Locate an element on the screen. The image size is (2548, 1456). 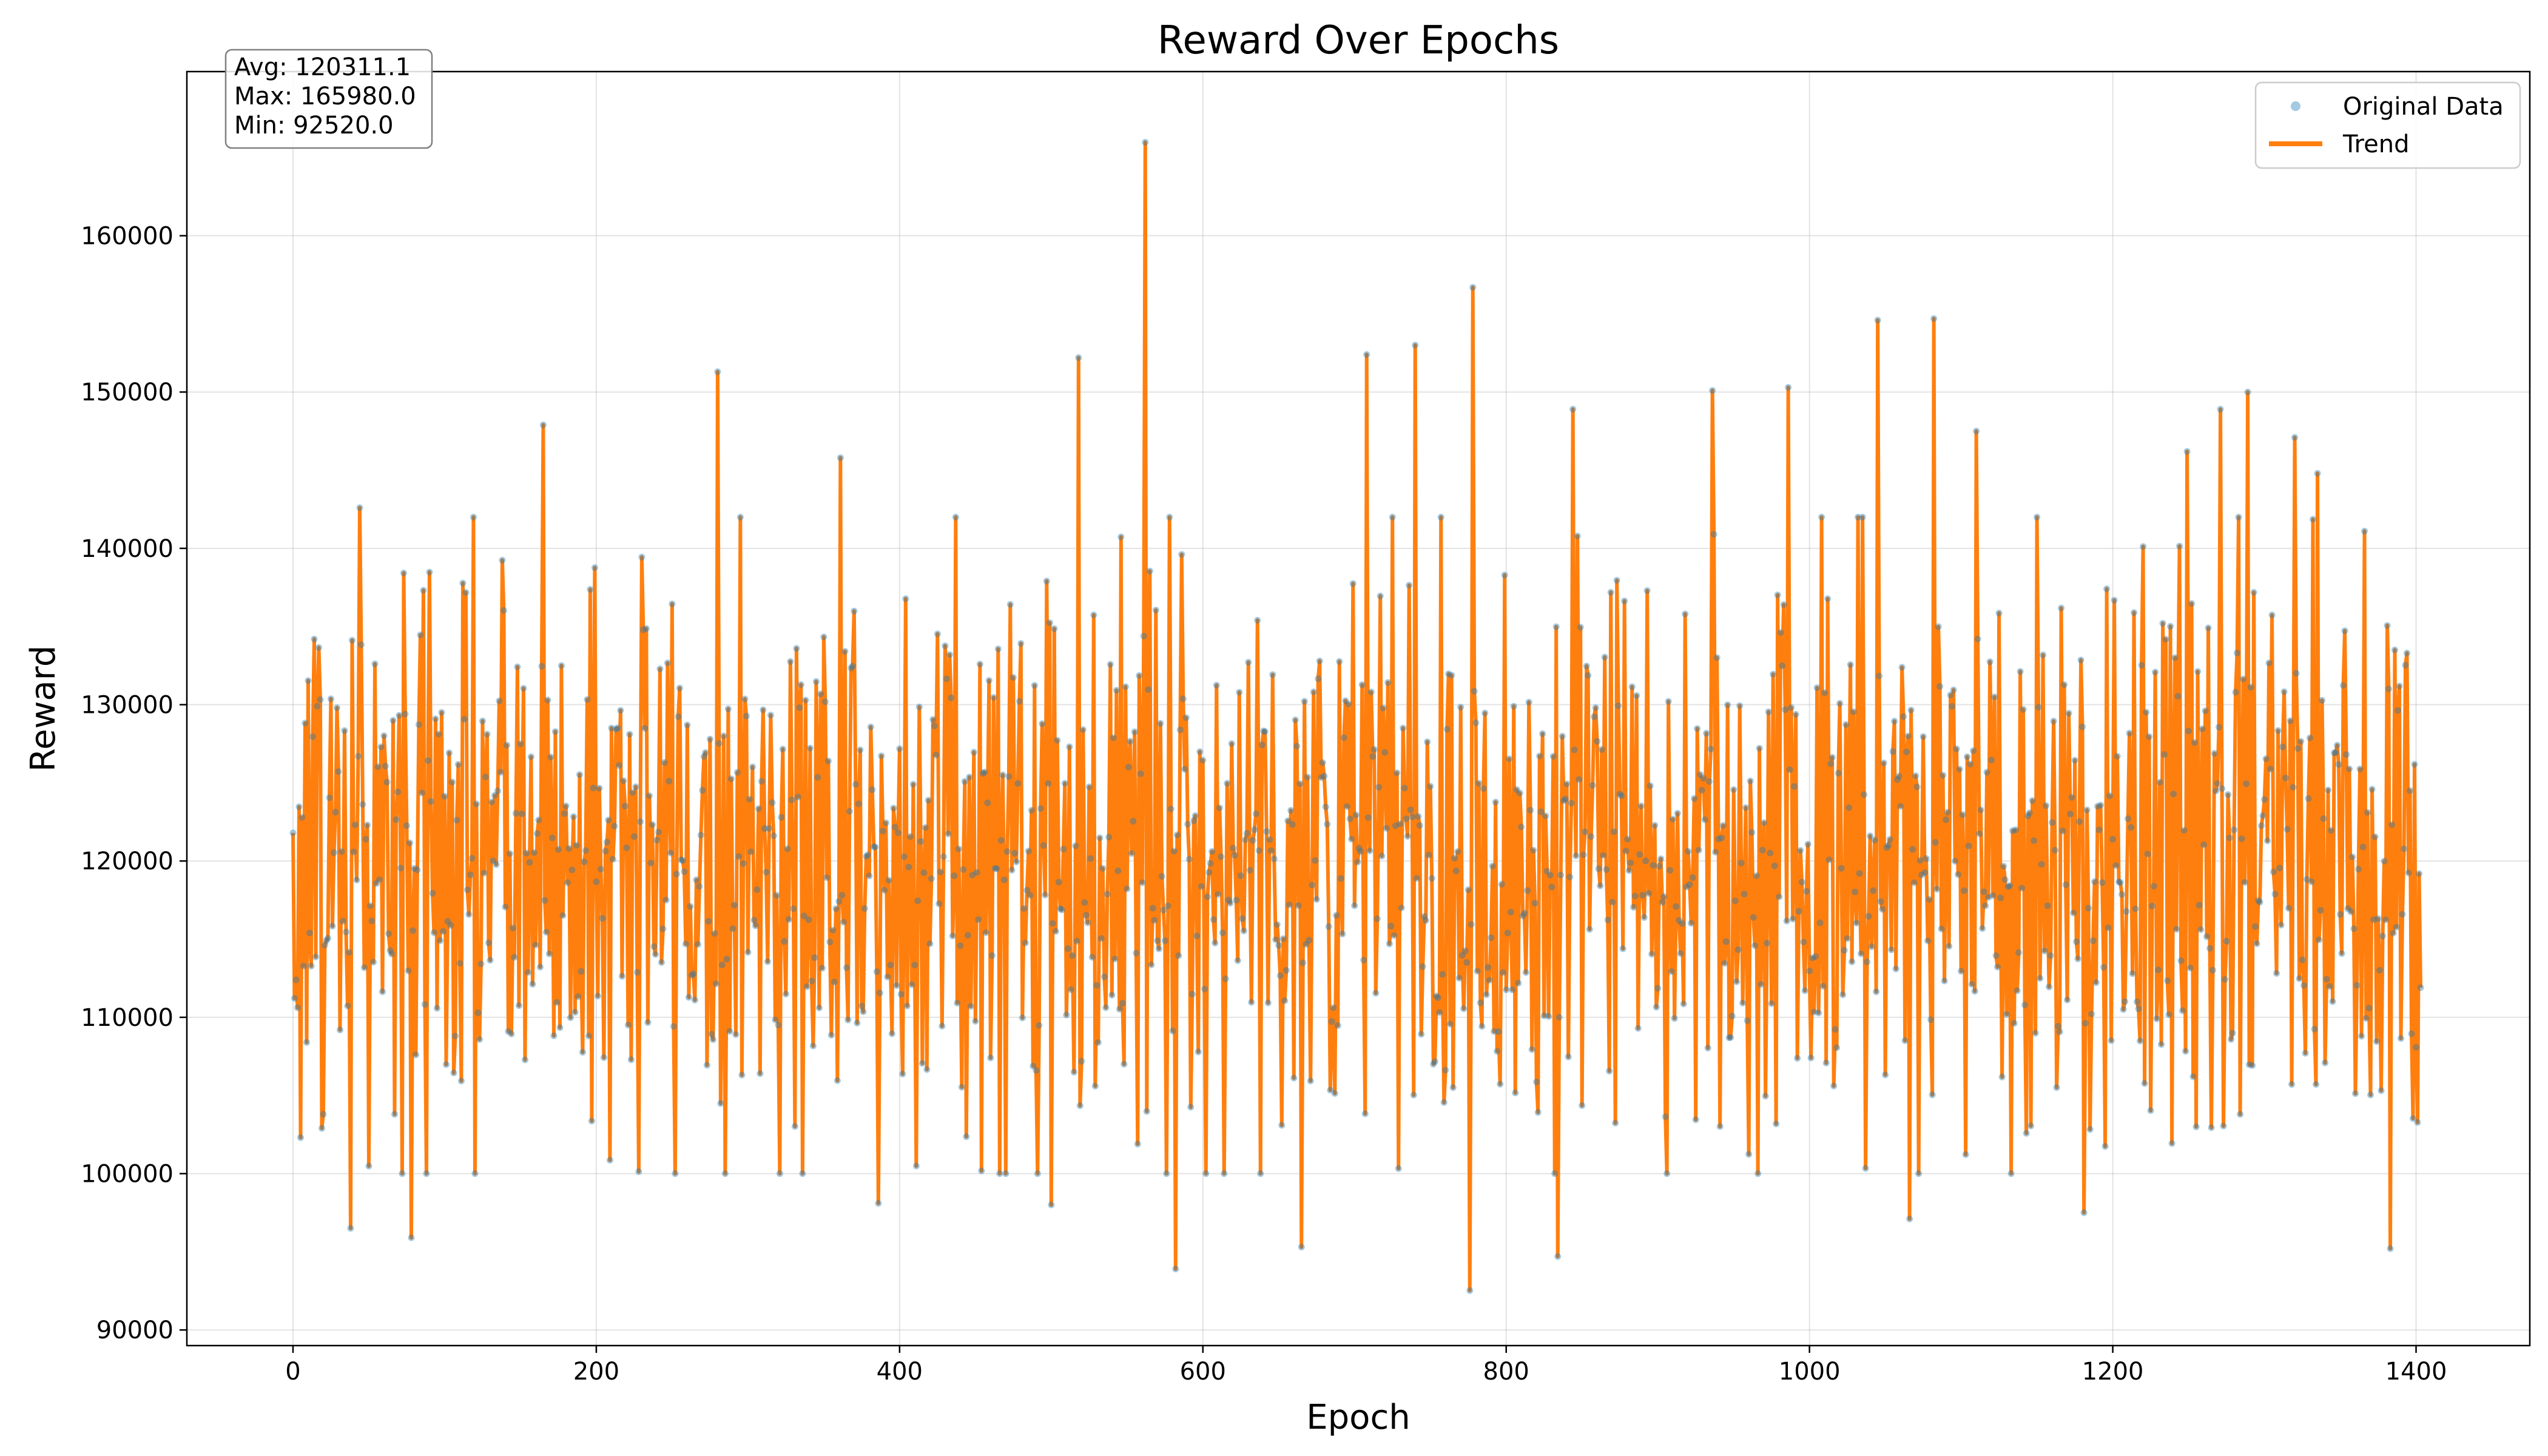
y-tick-label: 110000 is located at coordinates (127, 1018).